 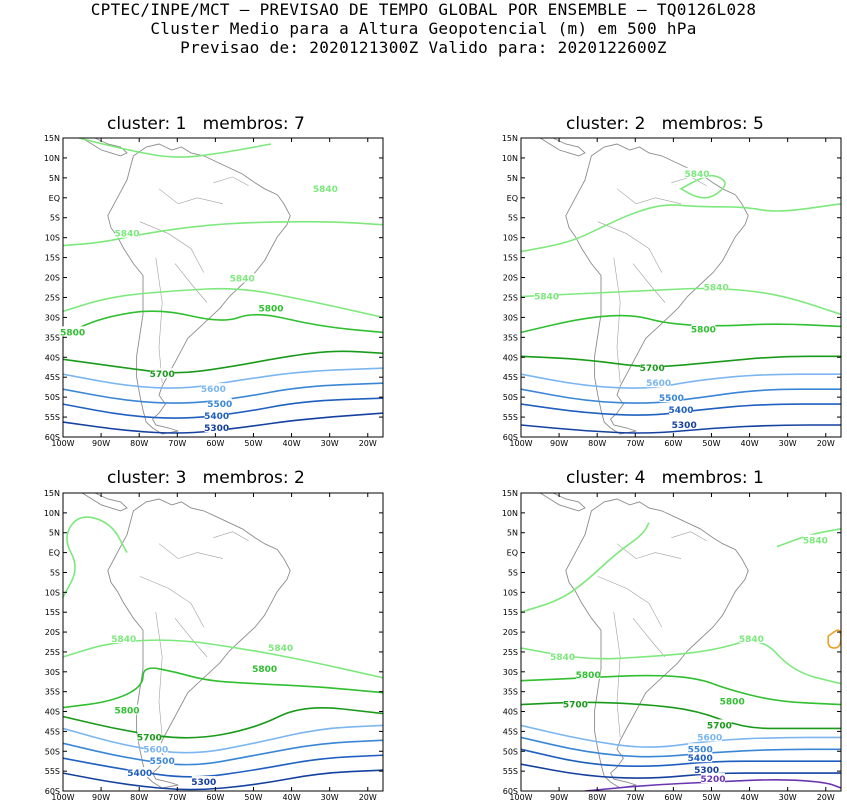 I want to click on lat-tick-label: 60S, so click(x=52, y=437).